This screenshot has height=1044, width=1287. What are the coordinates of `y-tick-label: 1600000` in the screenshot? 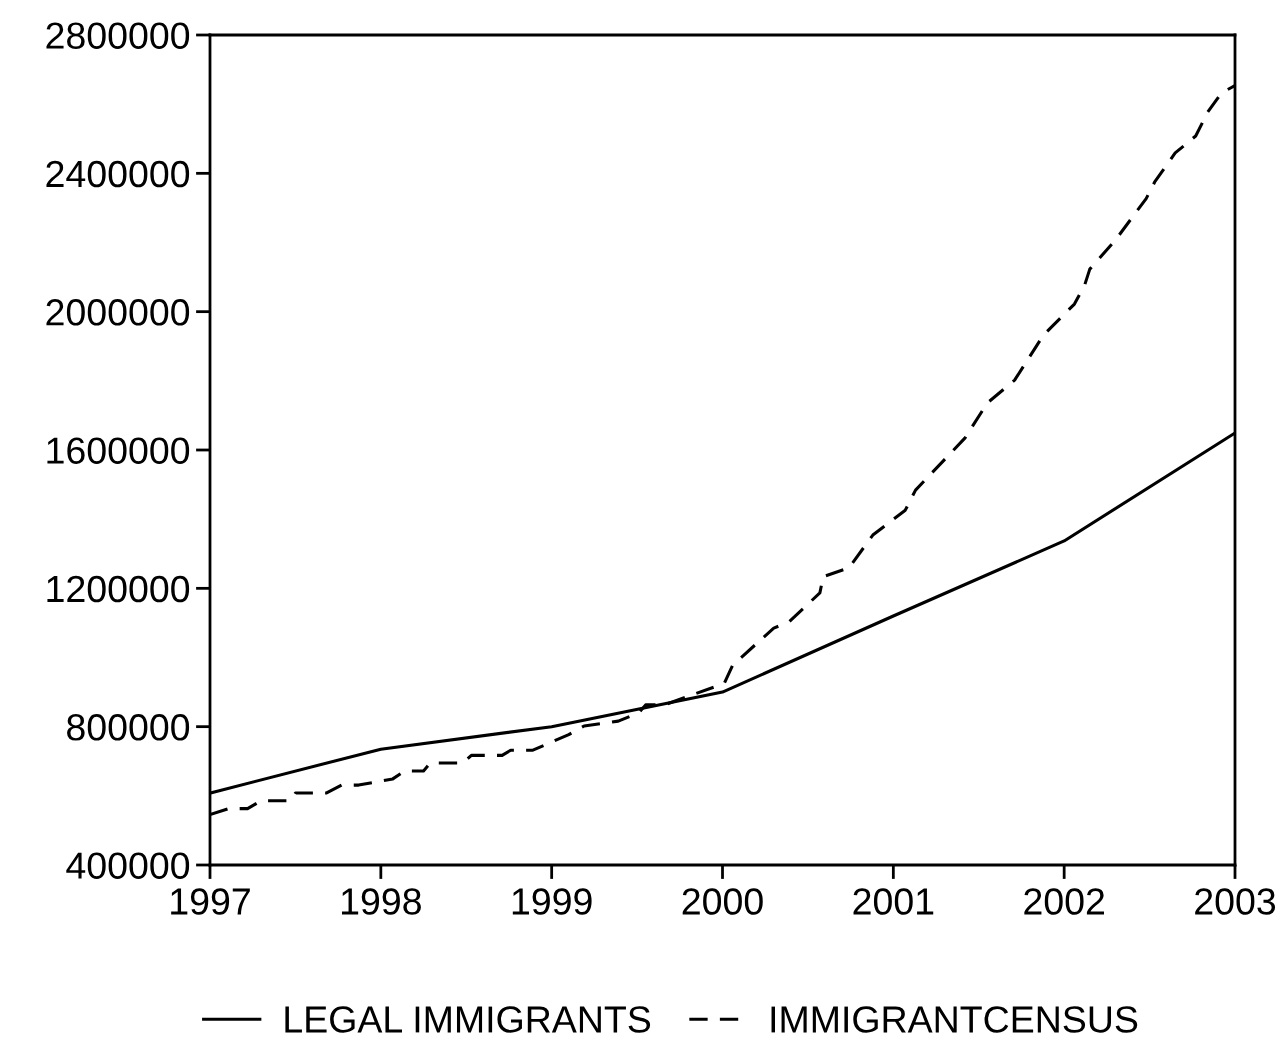 It's located at (118, 450).